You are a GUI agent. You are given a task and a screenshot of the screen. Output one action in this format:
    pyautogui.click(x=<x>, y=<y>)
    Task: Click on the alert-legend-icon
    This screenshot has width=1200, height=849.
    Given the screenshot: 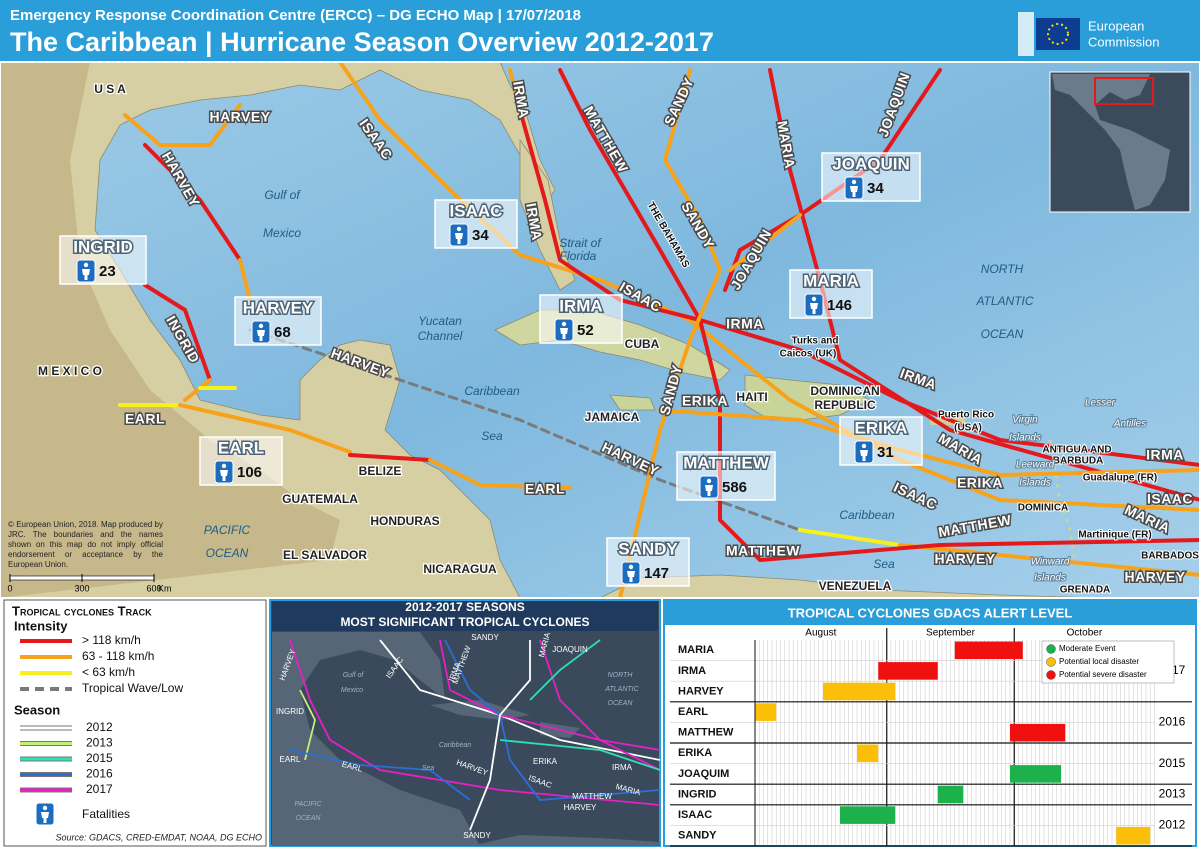 What is the action you would take?
    pyautogui.click(x=1051, y=675)
    